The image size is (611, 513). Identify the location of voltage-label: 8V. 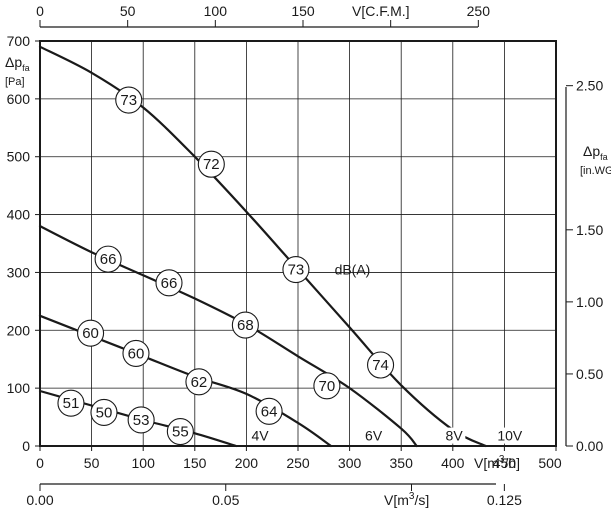
(455, 436).